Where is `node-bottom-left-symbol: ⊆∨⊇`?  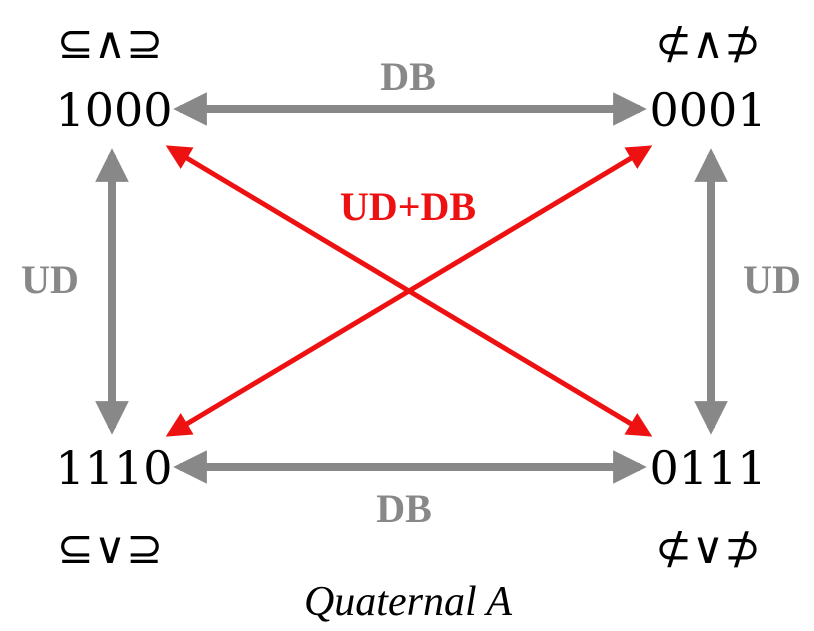 node-bottom-left-symbol: ⊆∨⊇ is located at coordinates (110, 548).